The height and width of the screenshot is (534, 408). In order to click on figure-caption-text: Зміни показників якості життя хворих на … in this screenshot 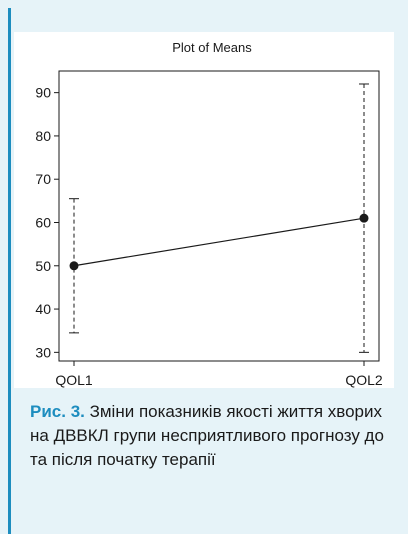, I will do `click(207, 435)`.